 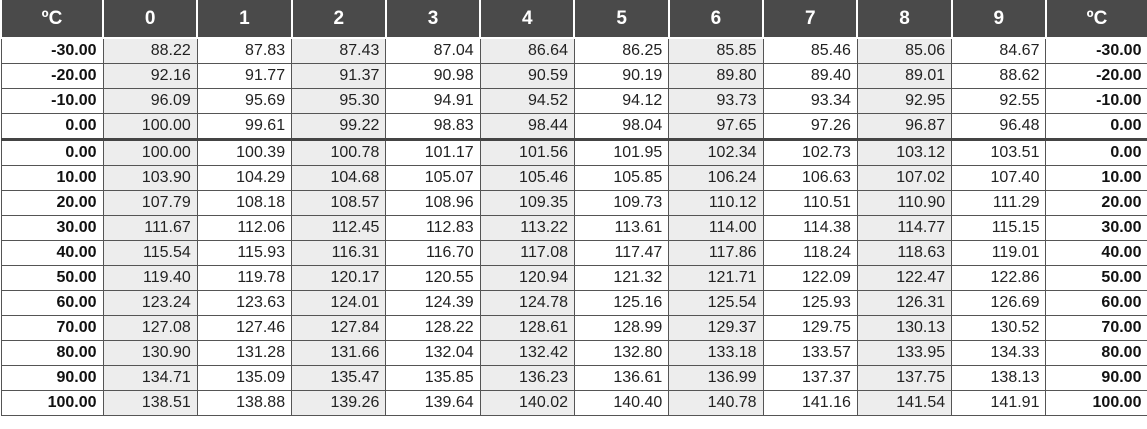 What do you see at coordinates (621, 126) in the screenshot?
I see `value-cell: 98.04` at bounding box center [621, 126].